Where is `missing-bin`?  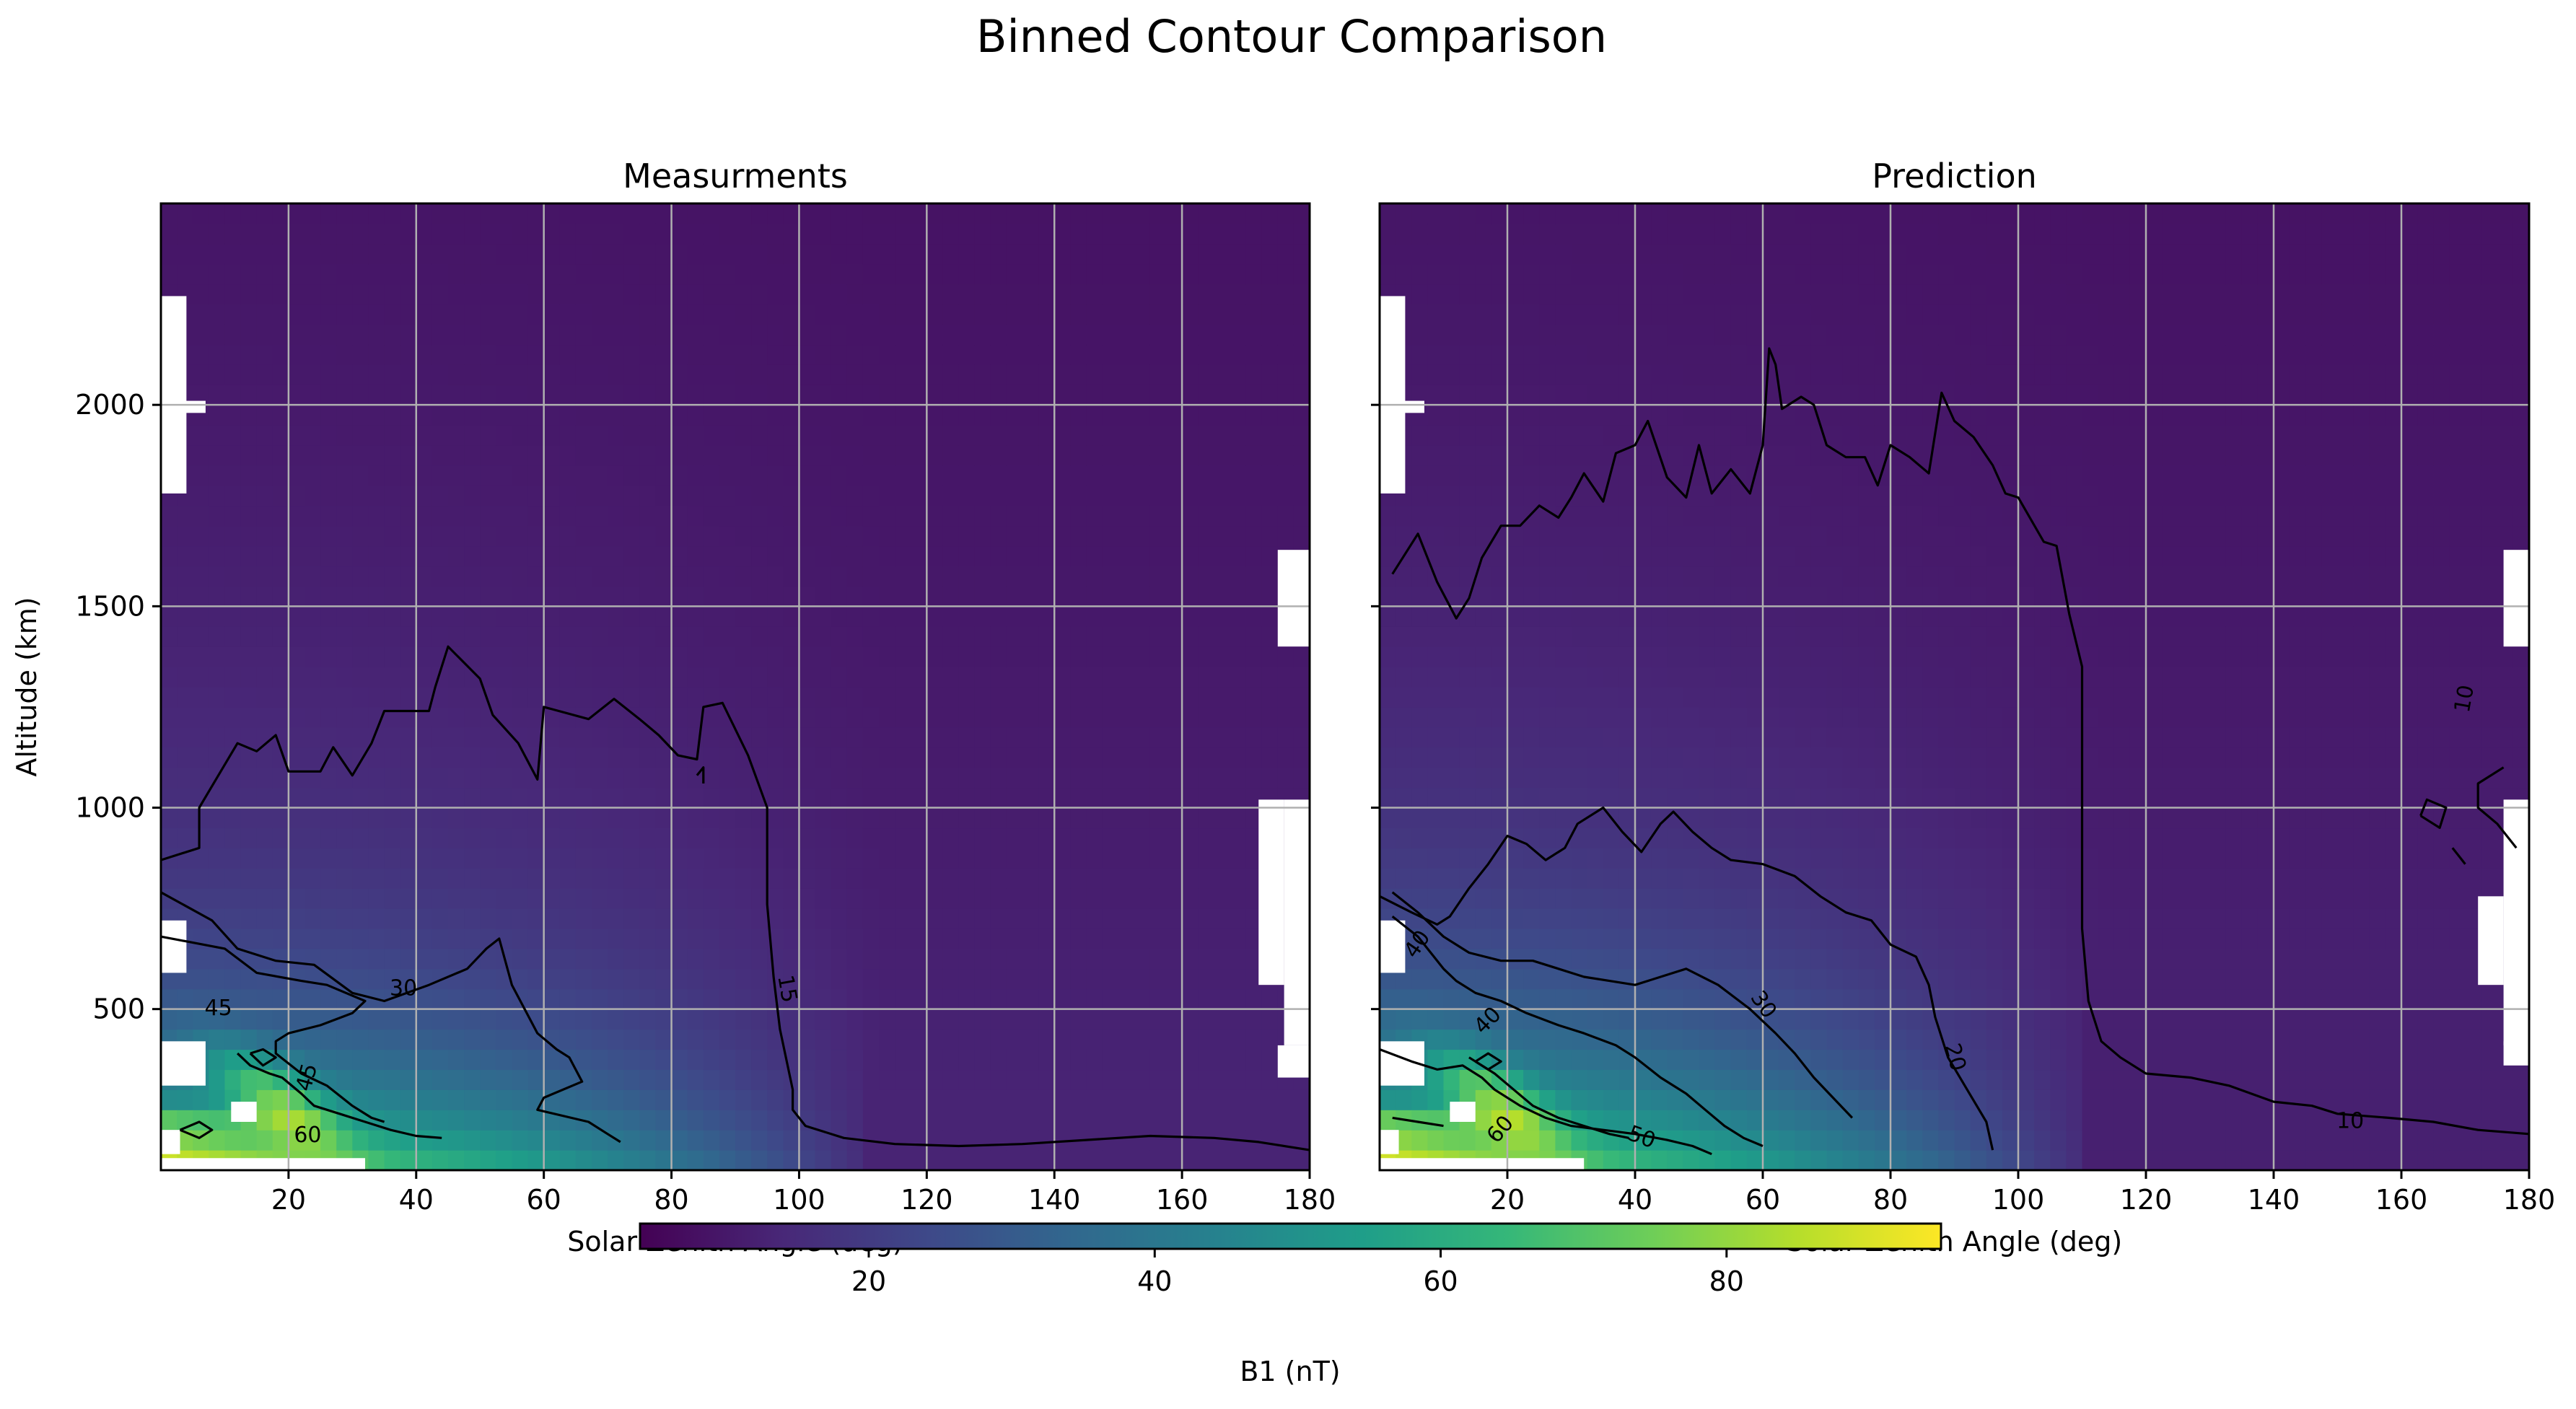 missing-bin is located at coordinates (183, 1063).